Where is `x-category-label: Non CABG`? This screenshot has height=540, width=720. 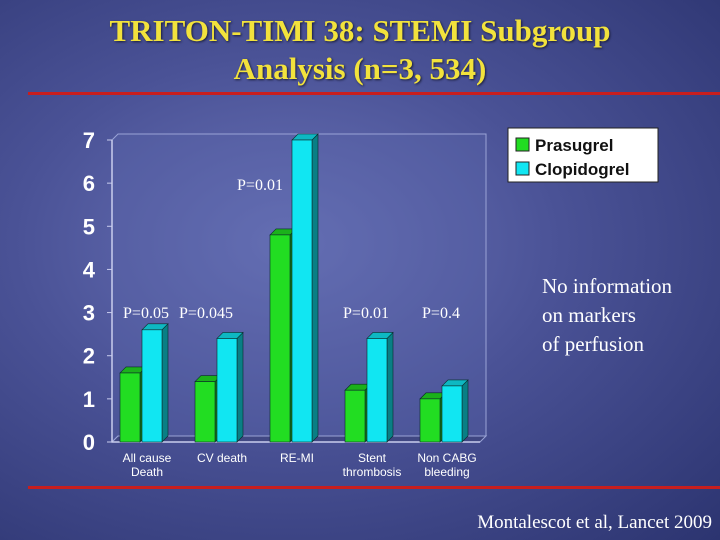 x-category-label: Non CABG is located at coordinates (446, 458).